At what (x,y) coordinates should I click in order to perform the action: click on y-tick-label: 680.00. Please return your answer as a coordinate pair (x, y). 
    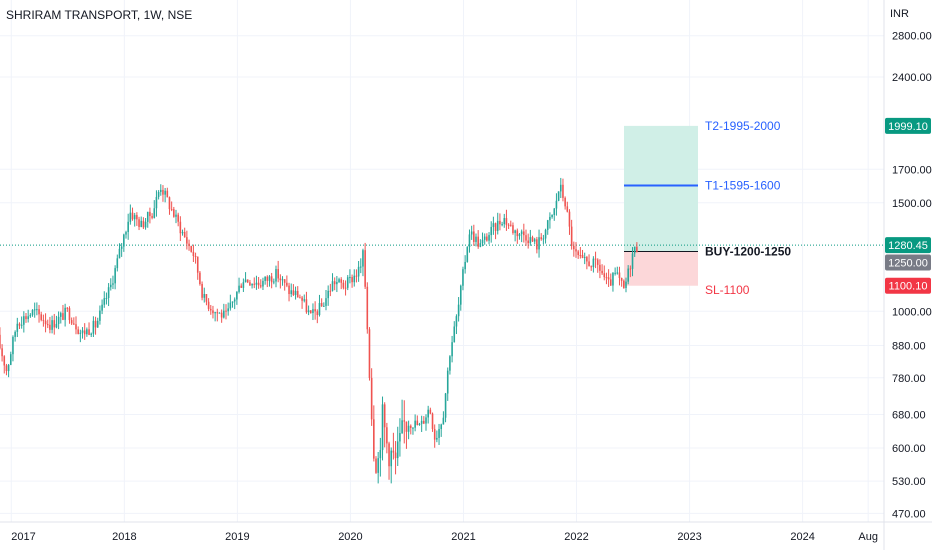
    Looking at the image, I should click on (909, 415).